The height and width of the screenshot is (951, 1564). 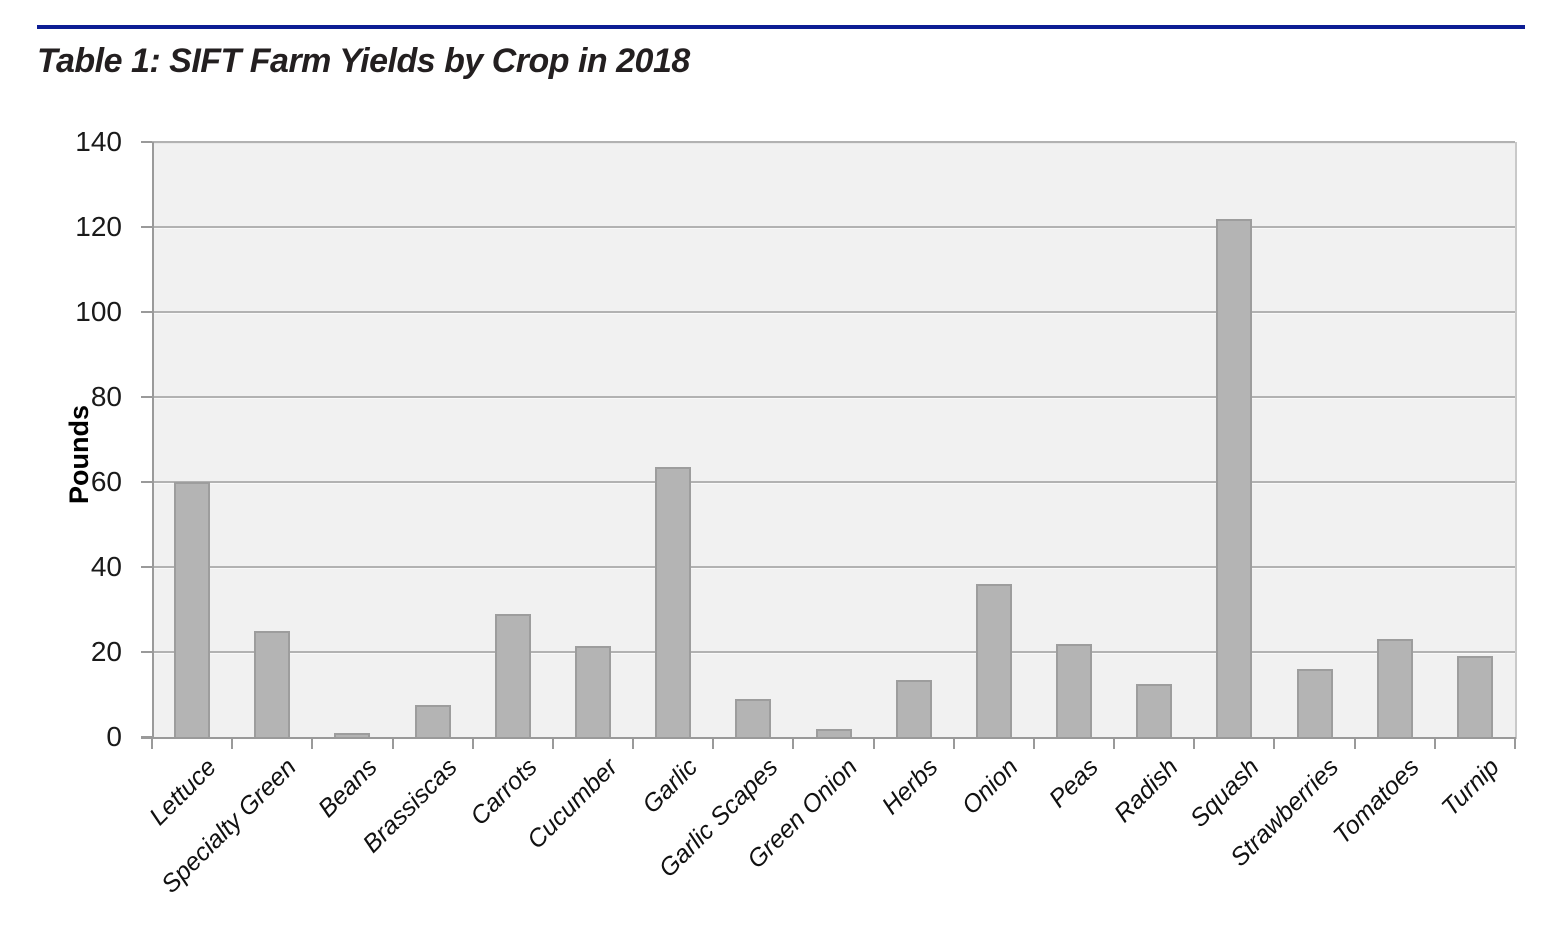 What do you see at coordinates (98, 226) in the screenshot?
I see `y-tick-label: 120` at bounding box center [98, 226].